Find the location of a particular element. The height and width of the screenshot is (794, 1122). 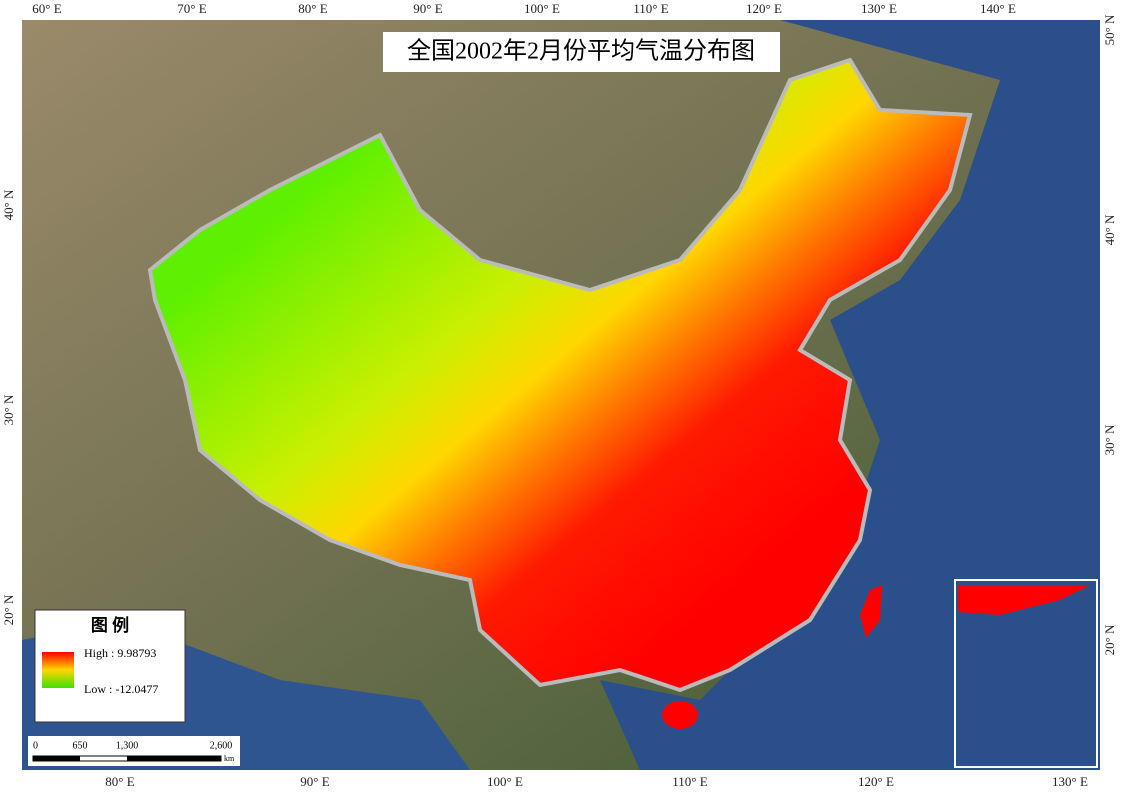

hainan is located at coordinates (680, 715).